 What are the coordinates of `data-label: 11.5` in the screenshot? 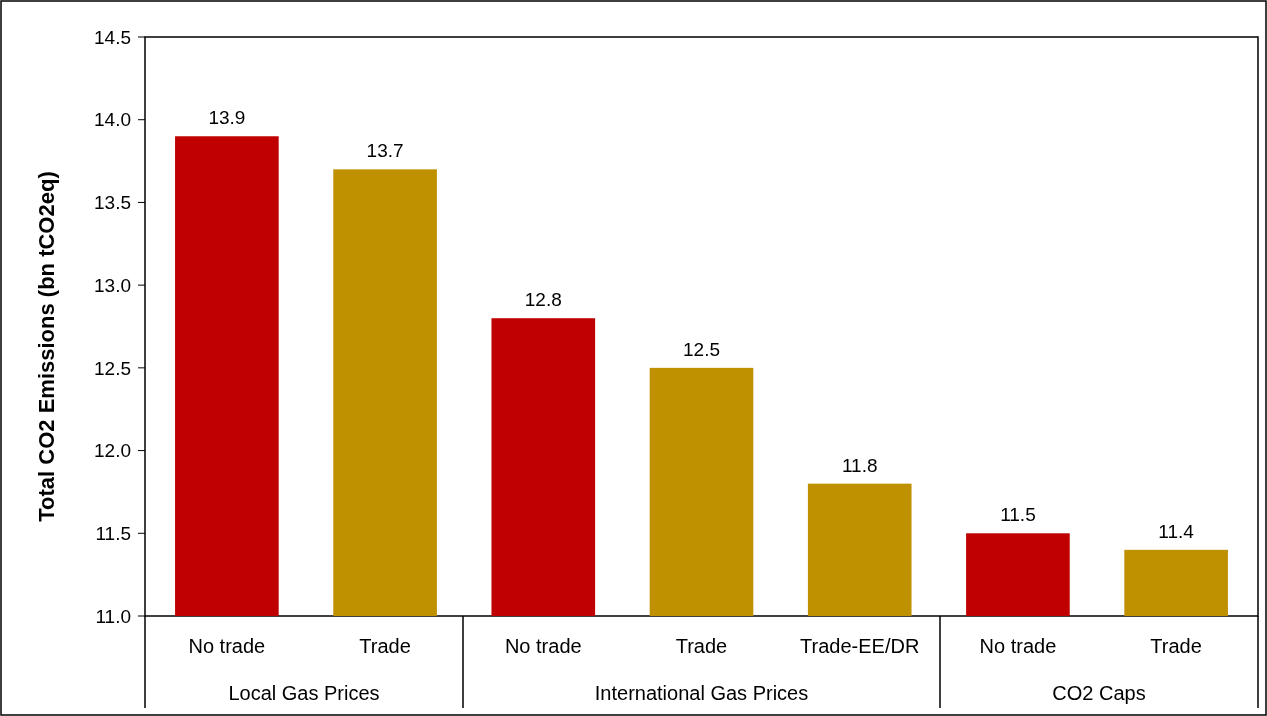 It's located at (1018, 515).